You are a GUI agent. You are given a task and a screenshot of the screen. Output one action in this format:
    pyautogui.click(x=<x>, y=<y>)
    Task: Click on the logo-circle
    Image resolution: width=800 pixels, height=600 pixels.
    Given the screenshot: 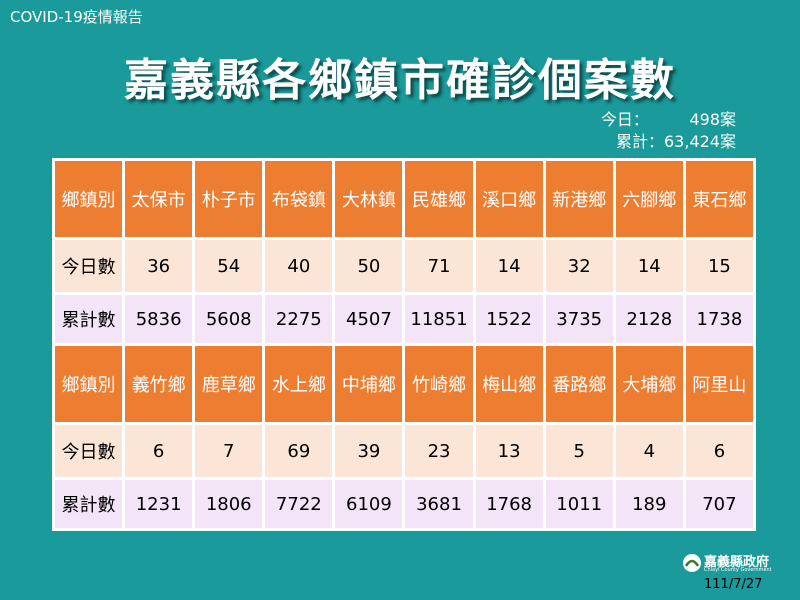 What is the action you would take?
    pyautogui.click(x=692, y=563)
    